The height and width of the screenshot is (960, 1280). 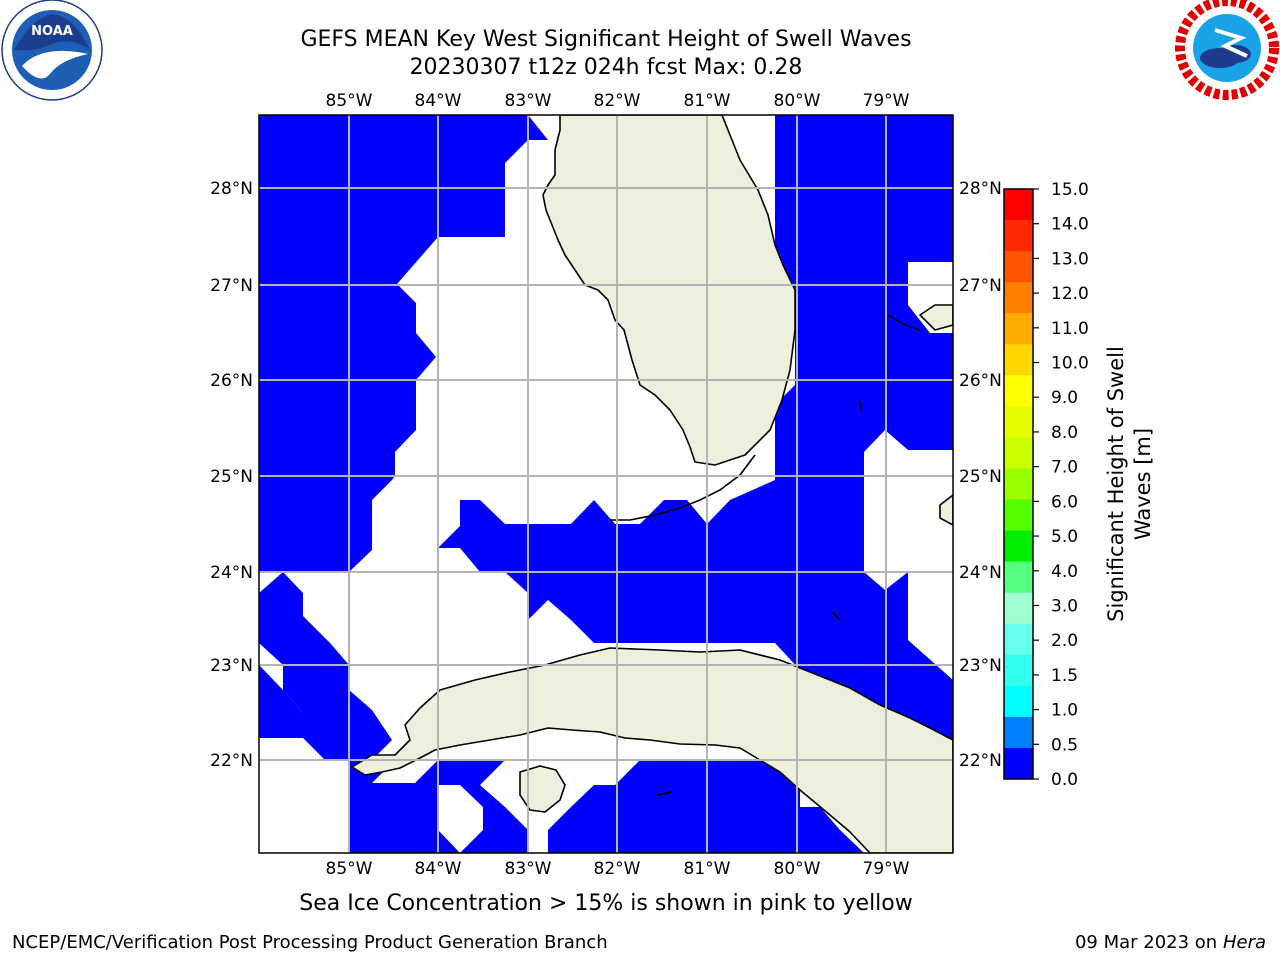 What do you see at coordinates (349, 101) in the screenshot?
I see `lon-label-top-1: 85°W` at bounding box center [349, 101].